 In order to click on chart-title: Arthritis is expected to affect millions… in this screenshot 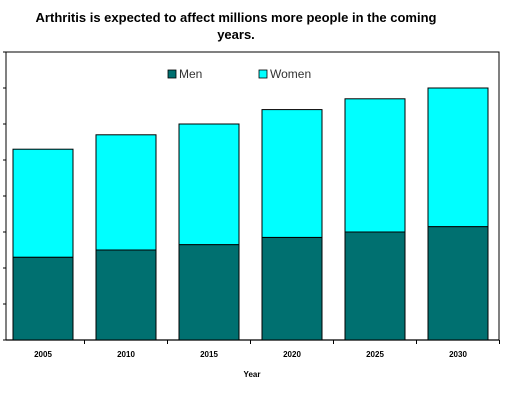, I will do `click(236, 26)`.